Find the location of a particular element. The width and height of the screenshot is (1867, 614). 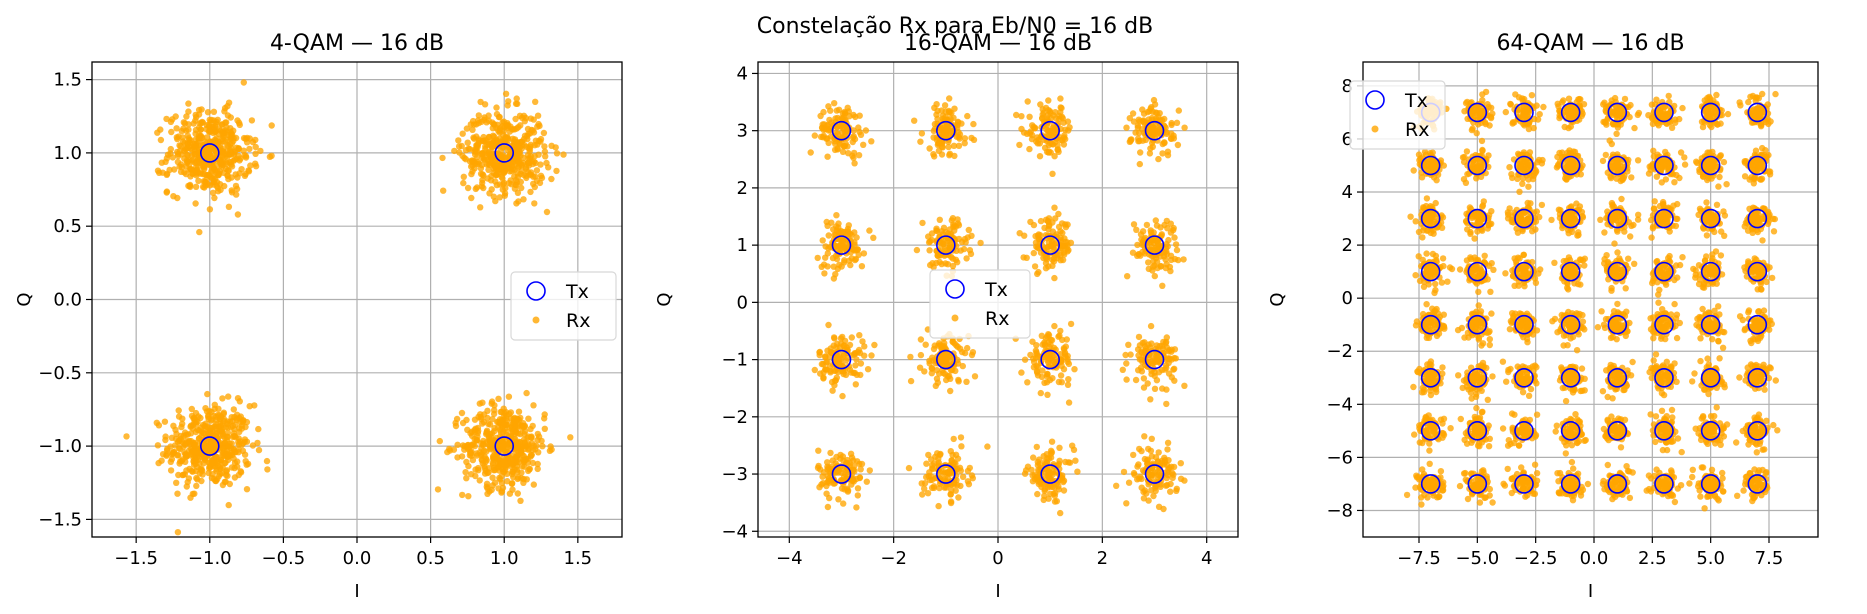

x-tick-label: −1.5 is located at coordinates (136, 558).